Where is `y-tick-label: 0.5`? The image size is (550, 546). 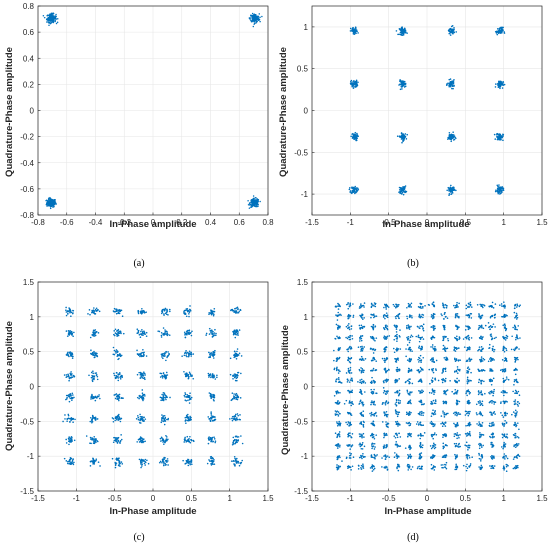 y-tick-label: 0.5 is located at coordinates (303, 352).